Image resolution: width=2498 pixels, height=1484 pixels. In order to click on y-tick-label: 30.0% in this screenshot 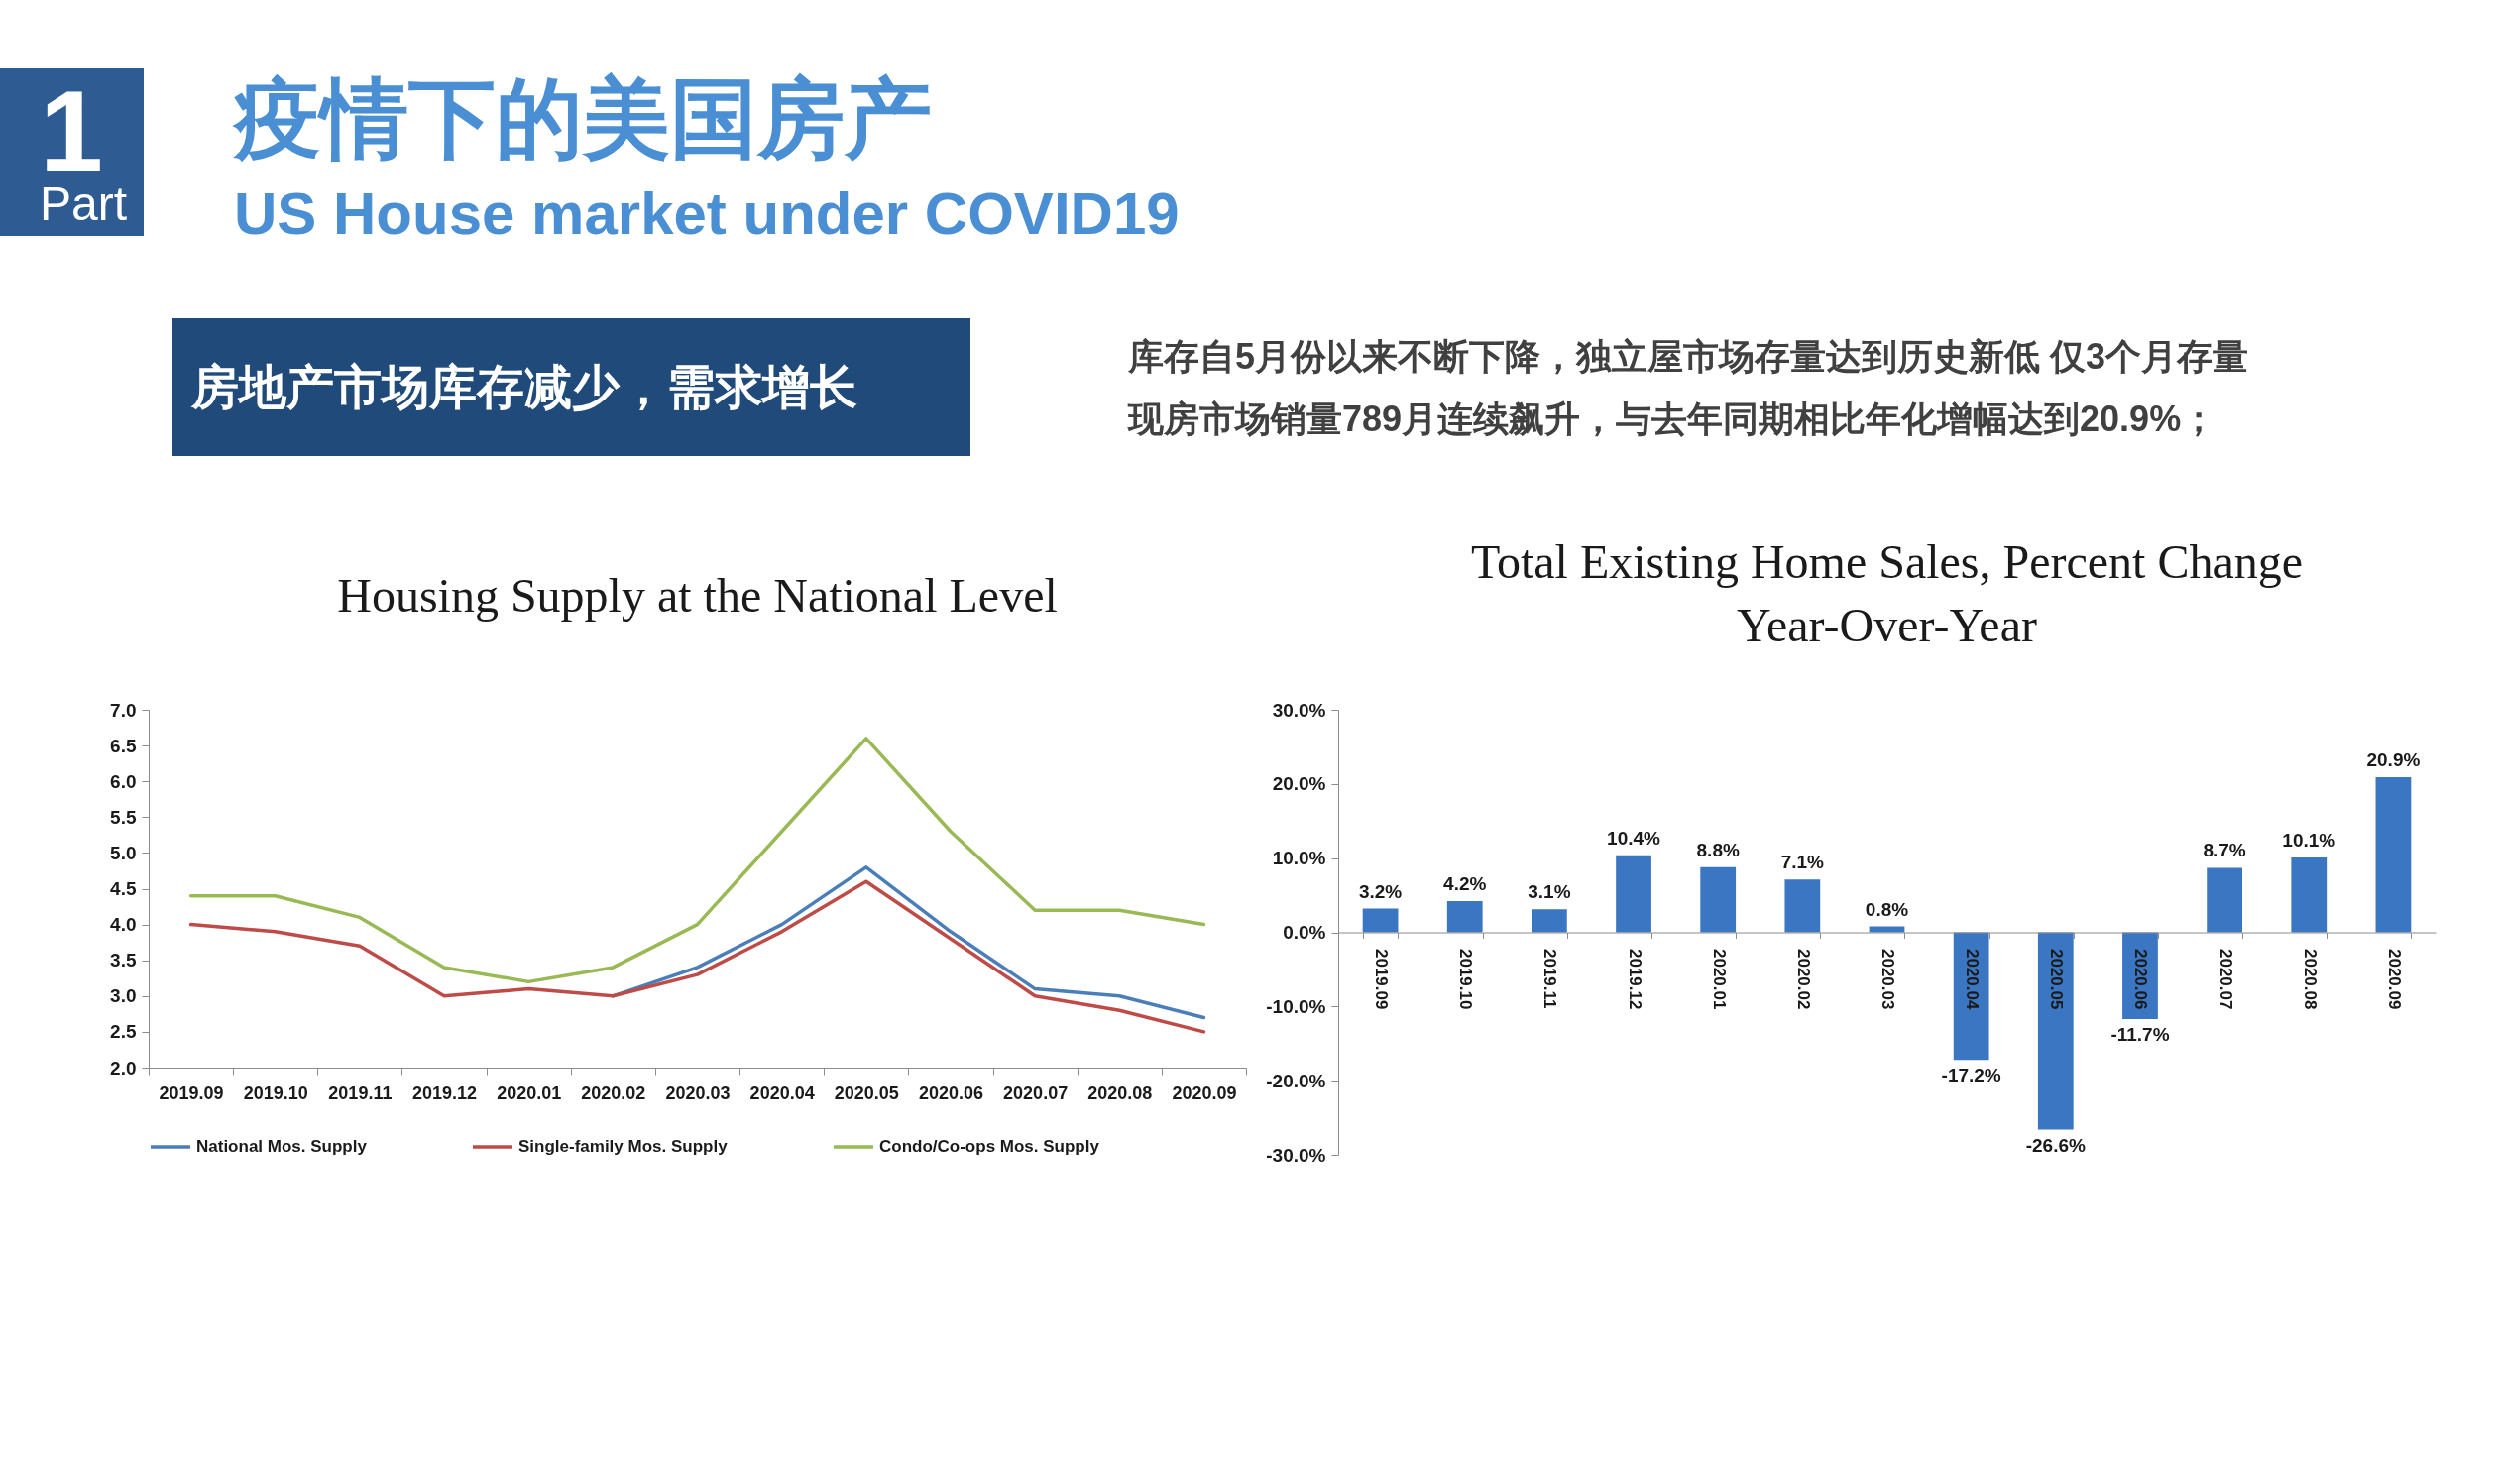, I will do `click(1299, 710)`.